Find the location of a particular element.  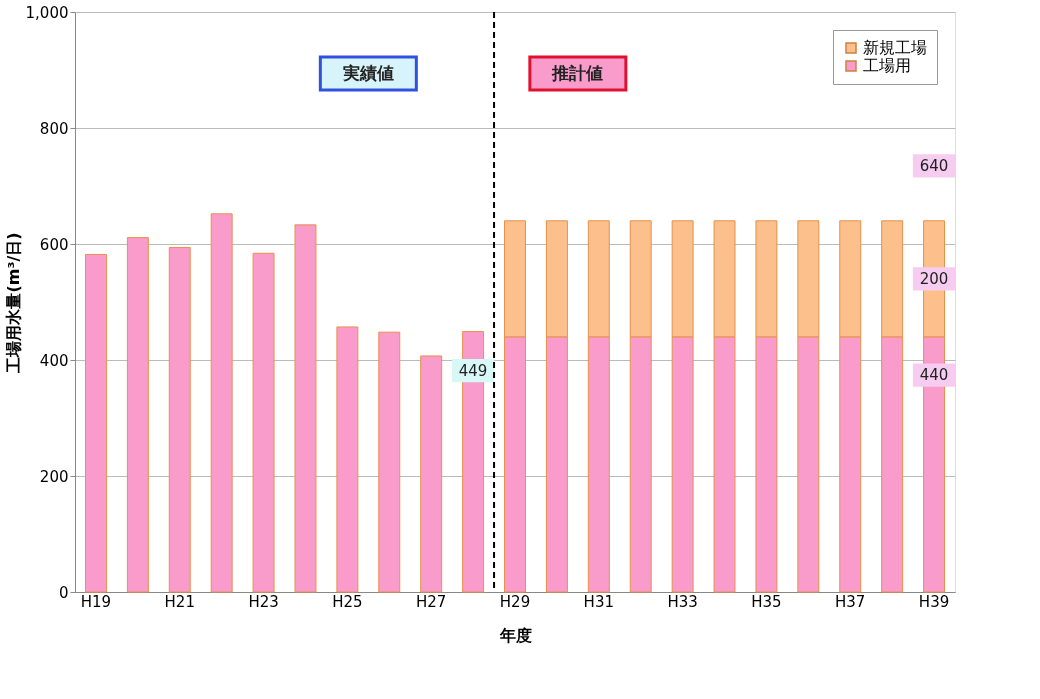

y-tick-label: 400 is located at coordinates (54, 360).